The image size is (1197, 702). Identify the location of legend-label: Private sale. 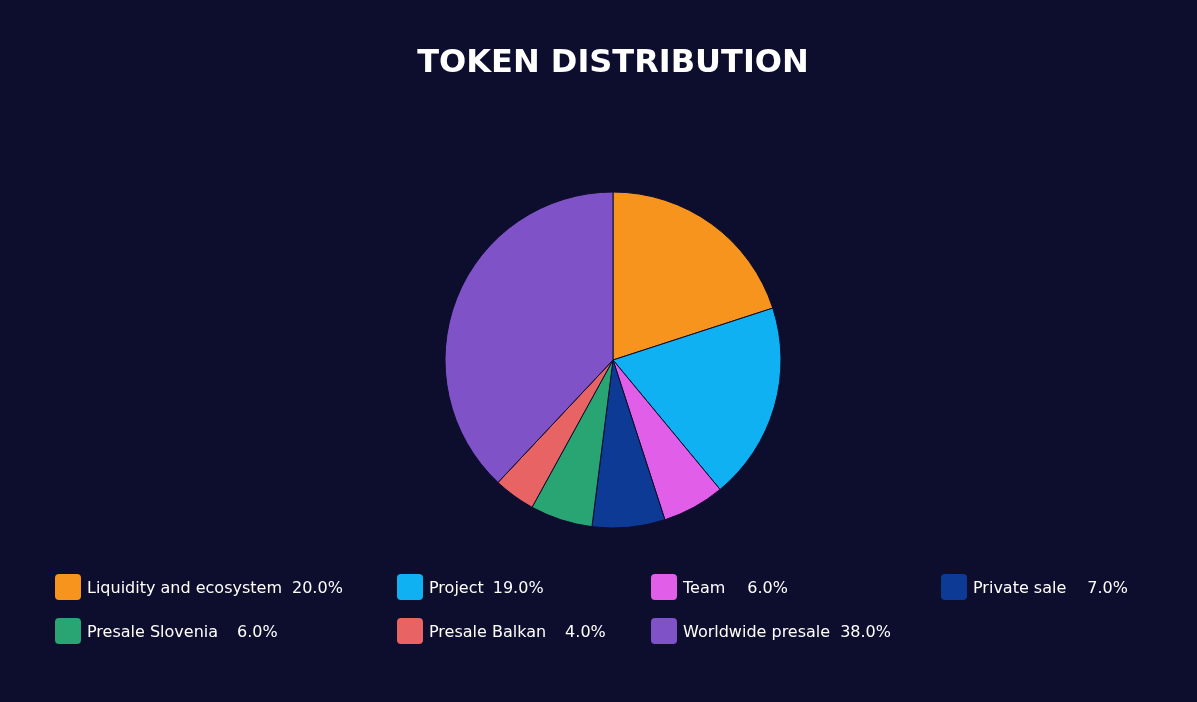
(1020, 587).